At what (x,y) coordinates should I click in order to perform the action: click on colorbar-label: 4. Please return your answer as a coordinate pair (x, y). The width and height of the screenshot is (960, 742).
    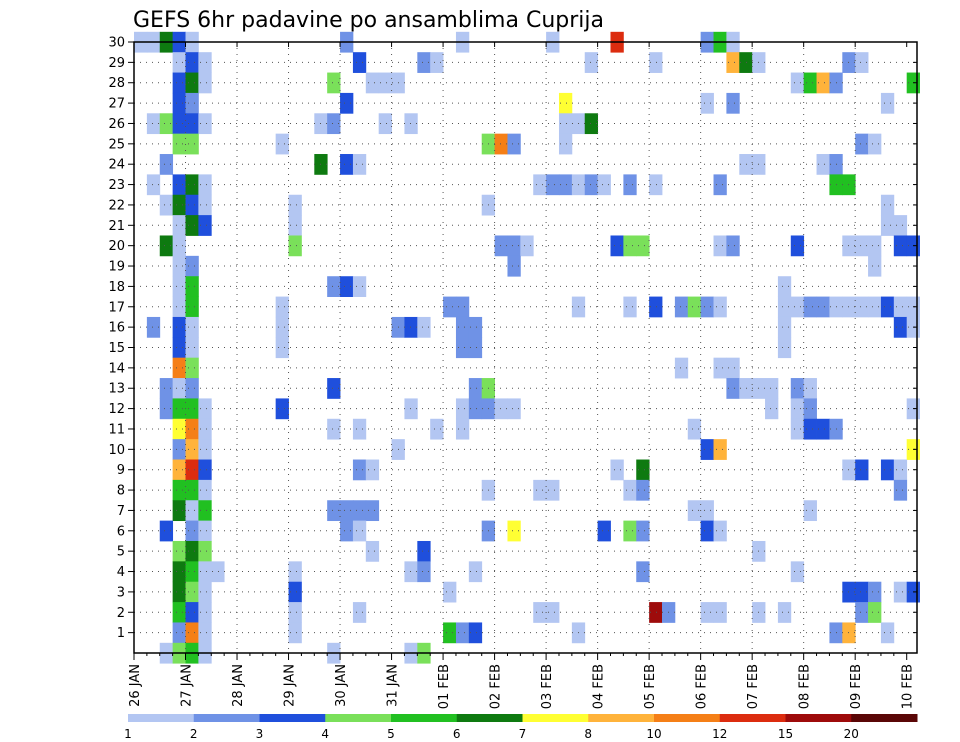
    Looking at the image, I should click on (325, 734).